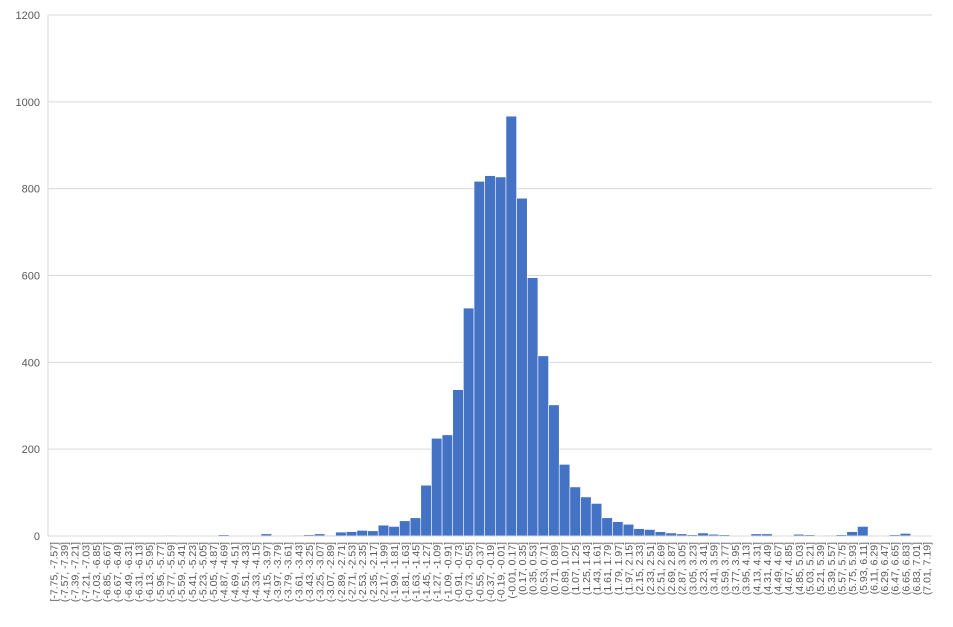  What do you see at coordinates (31, 363) in the screenshot?
I see `y-tick-label: 400` at bounding box center [31, 363].